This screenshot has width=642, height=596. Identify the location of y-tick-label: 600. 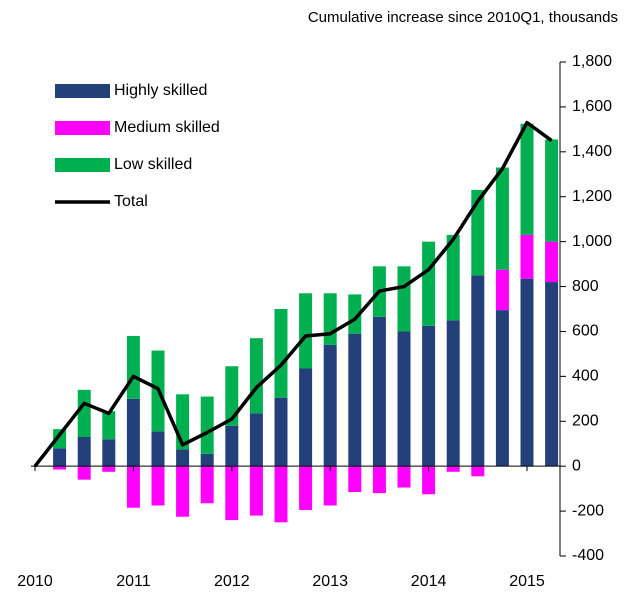
(585, 331).